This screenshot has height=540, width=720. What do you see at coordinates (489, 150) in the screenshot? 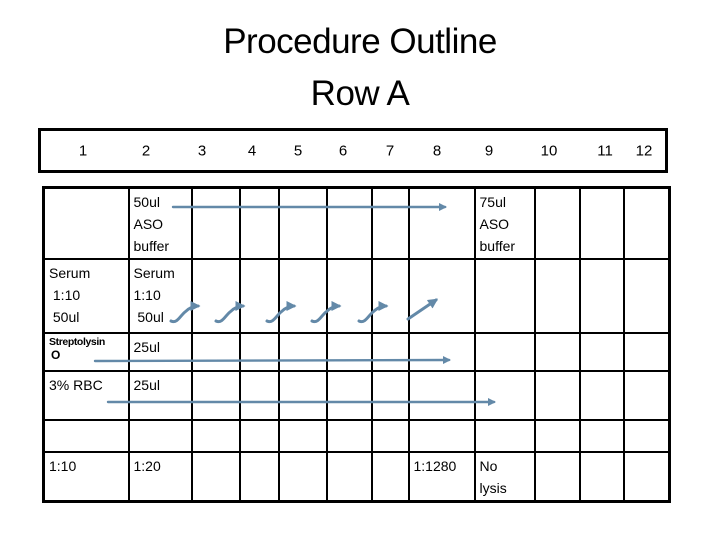
I see `column-number-9: 9` at bounding box center [489, 150].